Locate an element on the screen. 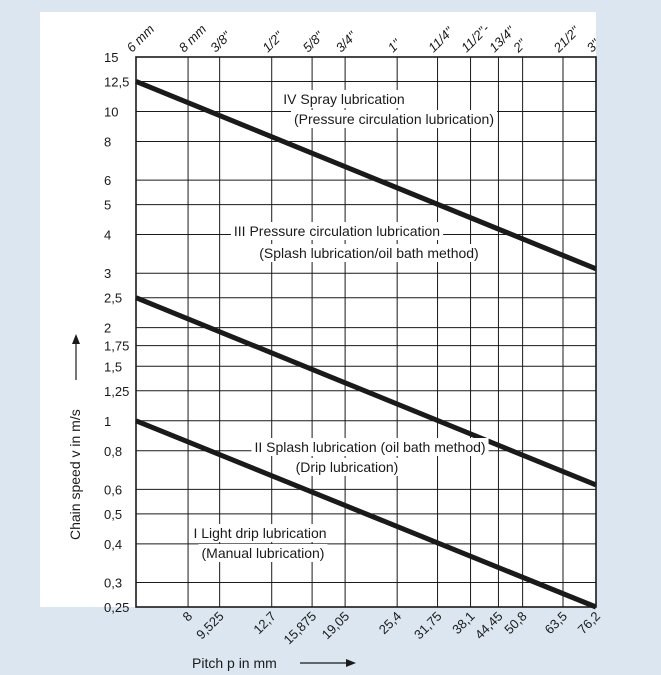  region-label-line2: (Drip lubrication) is located at coordinates (347, 467).